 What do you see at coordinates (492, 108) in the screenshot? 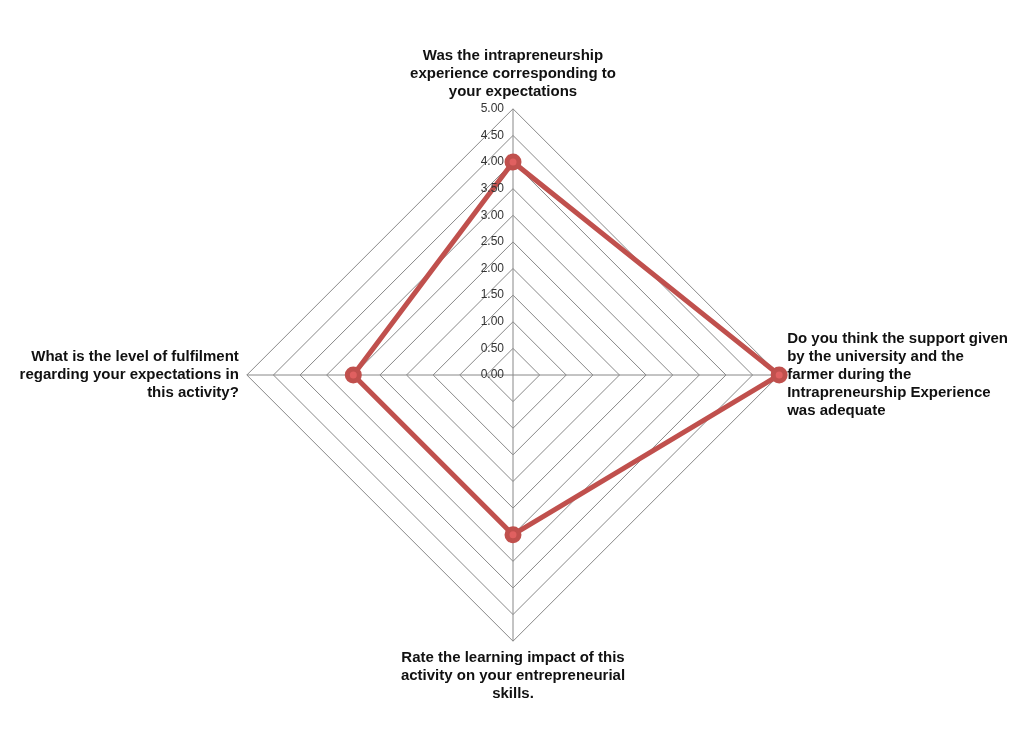
I see `y-tick-label: 5.00` at bounding box center [492, 108].